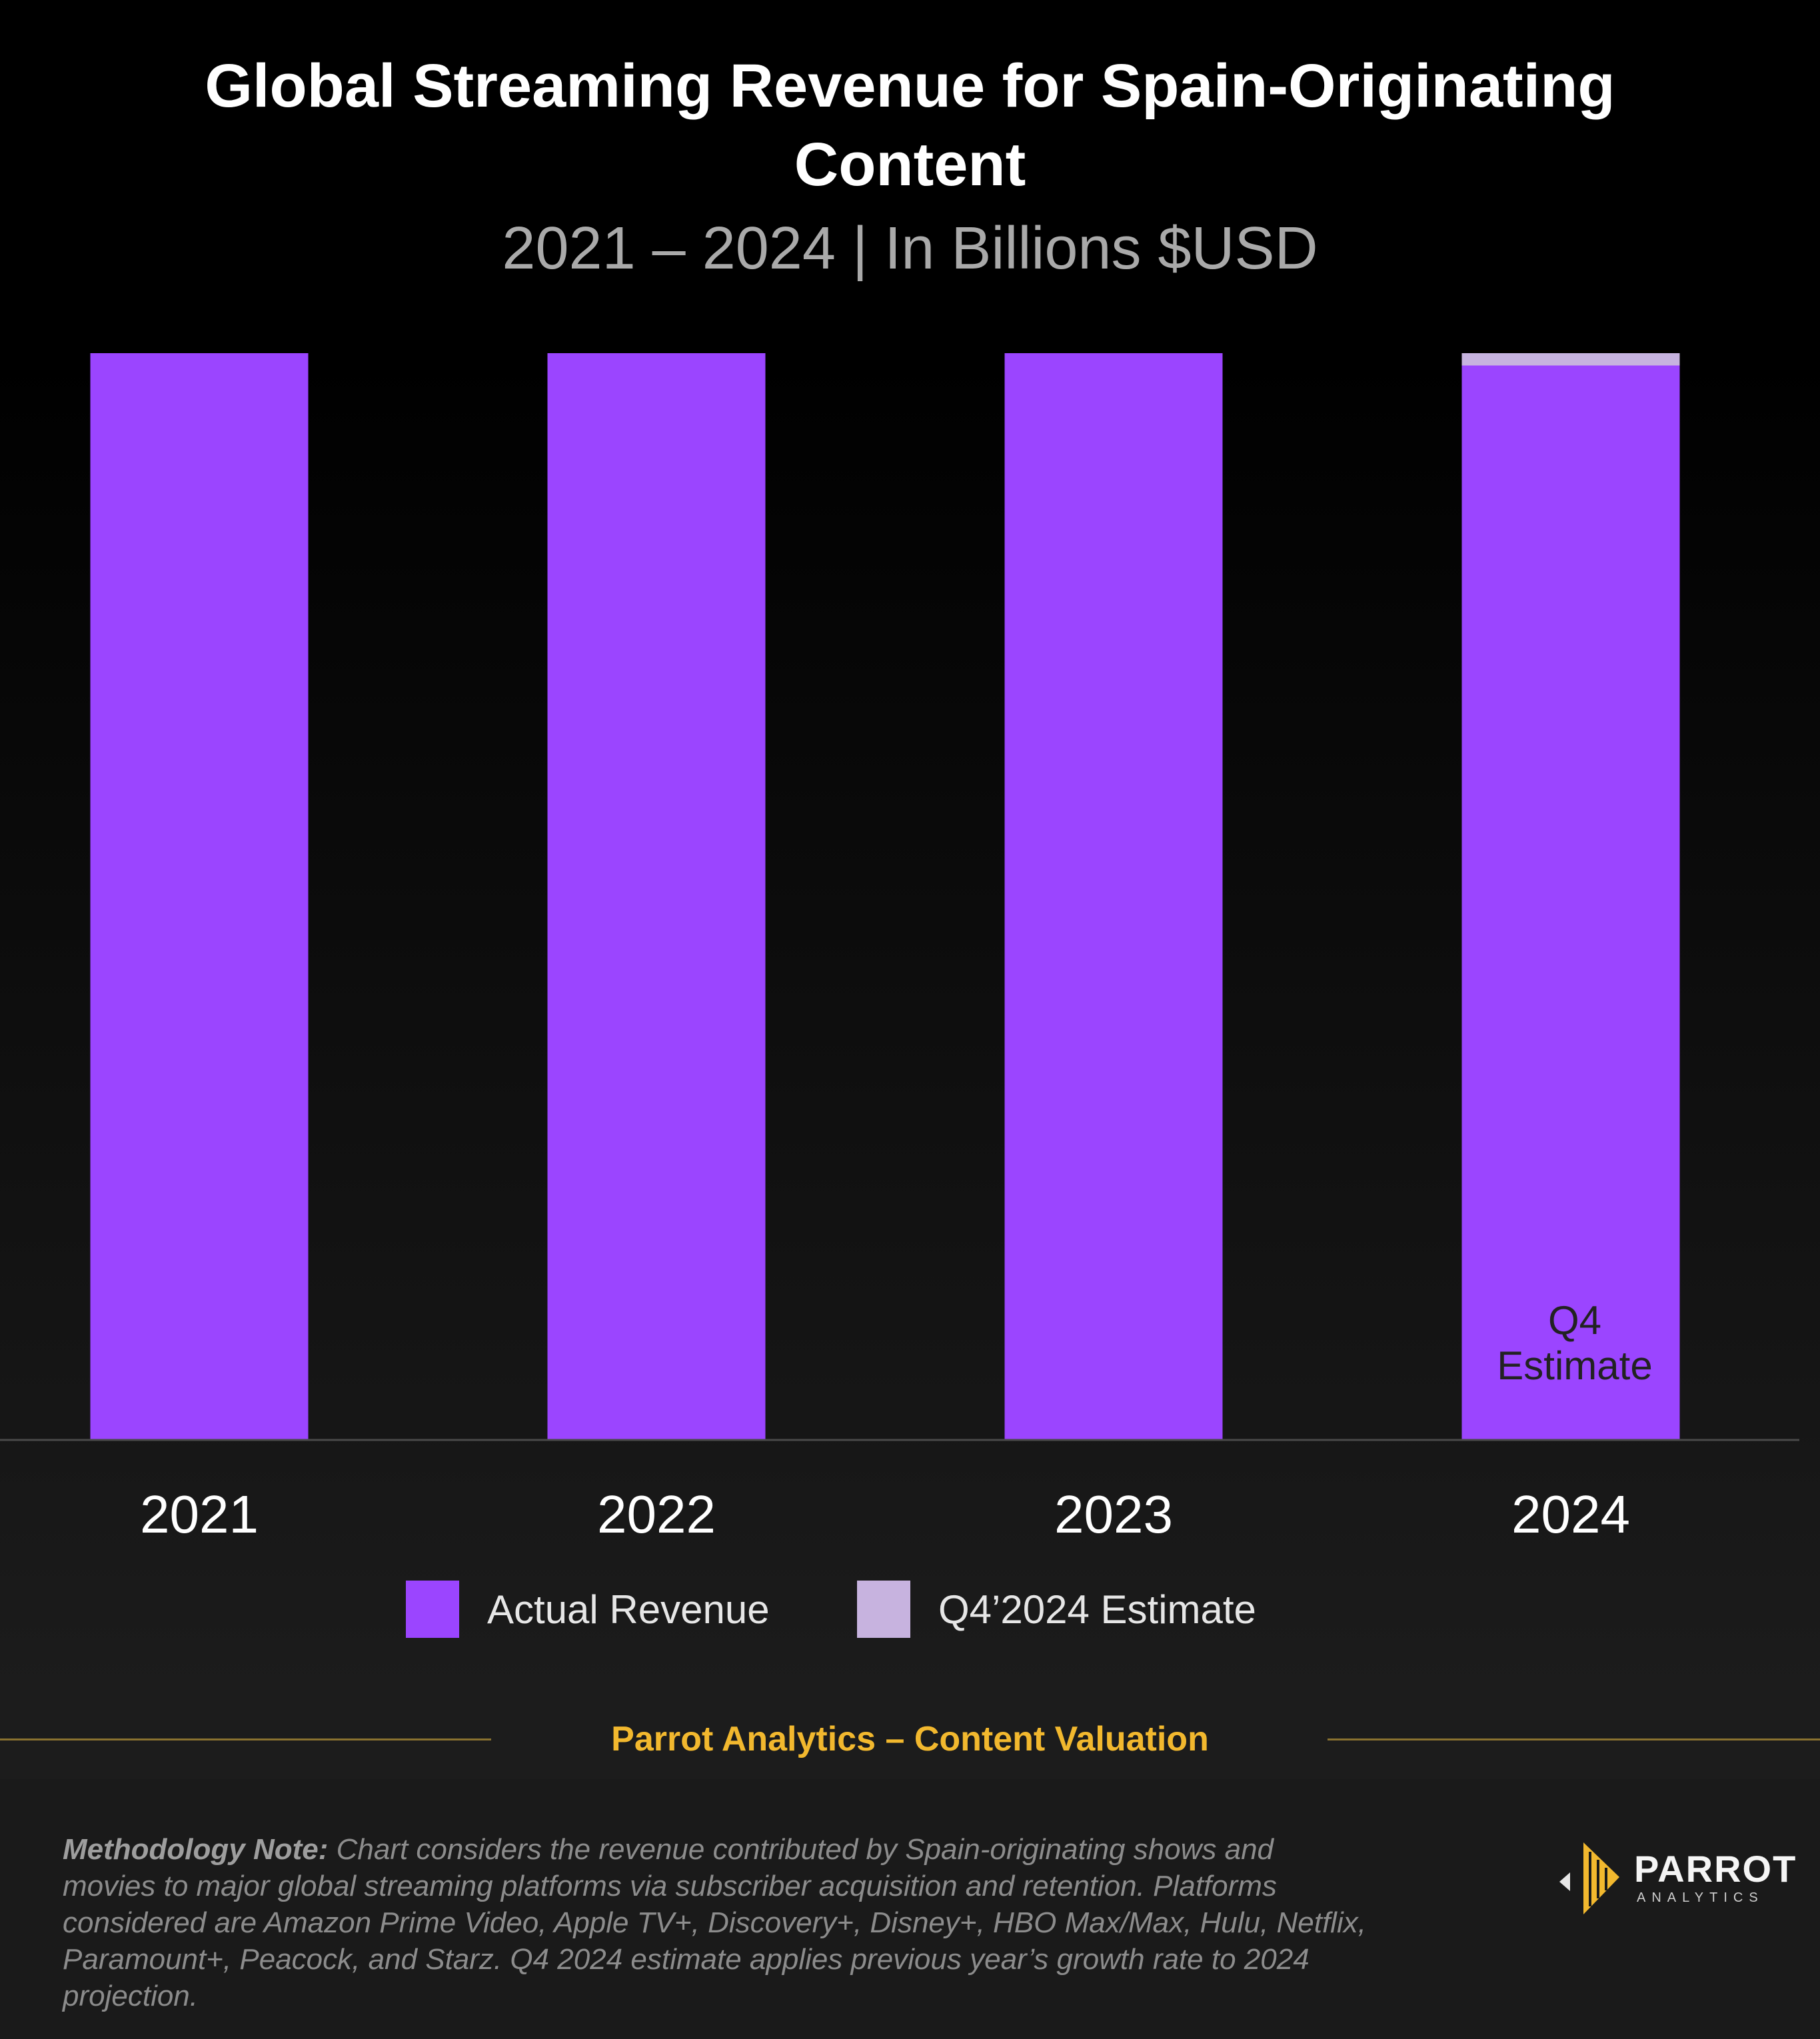 The image size is (1820, 2039). I want to click on parrot-analytics-logo: PARROT ANALYTICS, so click(1674, 1879).